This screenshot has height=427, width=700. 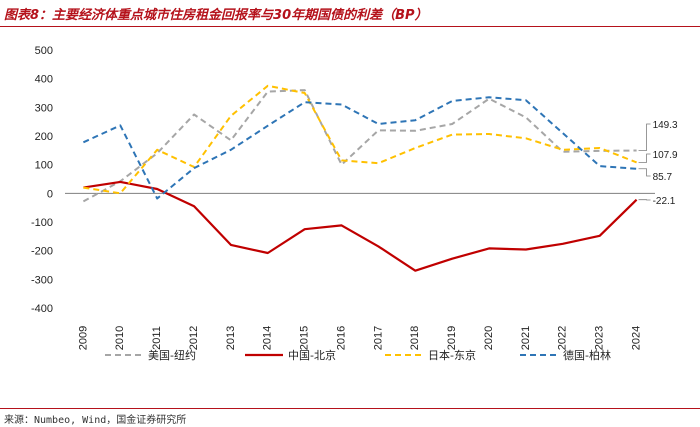 I want to click on y-tick-label: 400, so click(x=44, y=80).